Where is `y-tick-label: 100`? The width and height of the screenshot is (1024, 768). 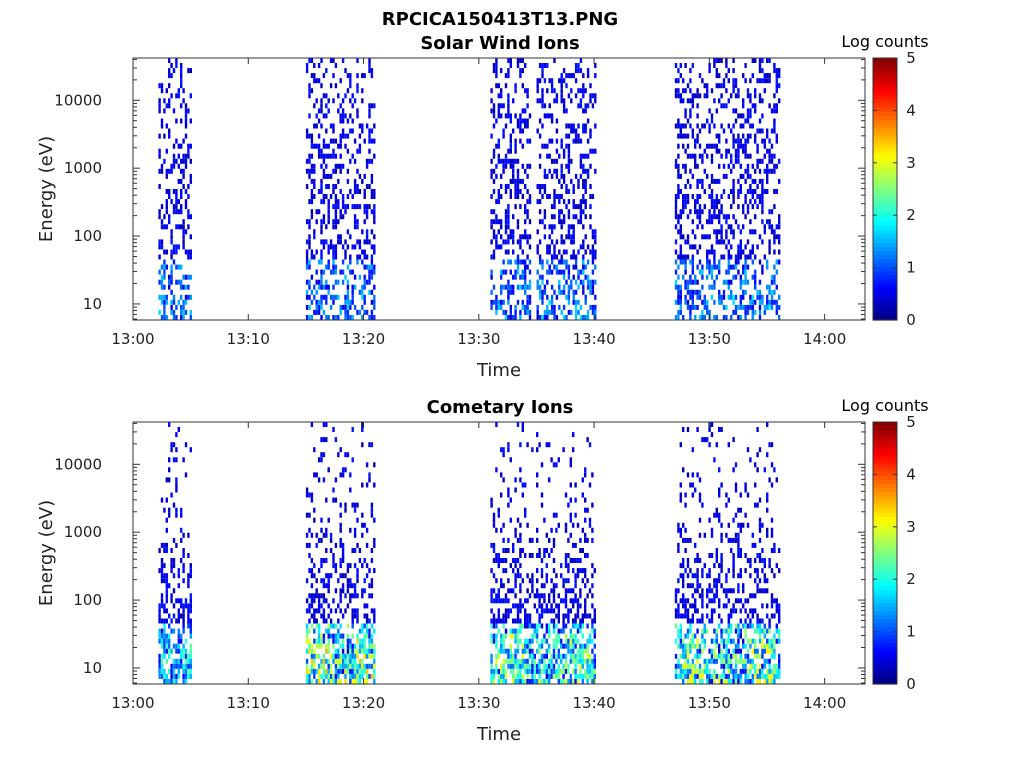 y-tick-label: 100 is located at coordinates (87, 236).